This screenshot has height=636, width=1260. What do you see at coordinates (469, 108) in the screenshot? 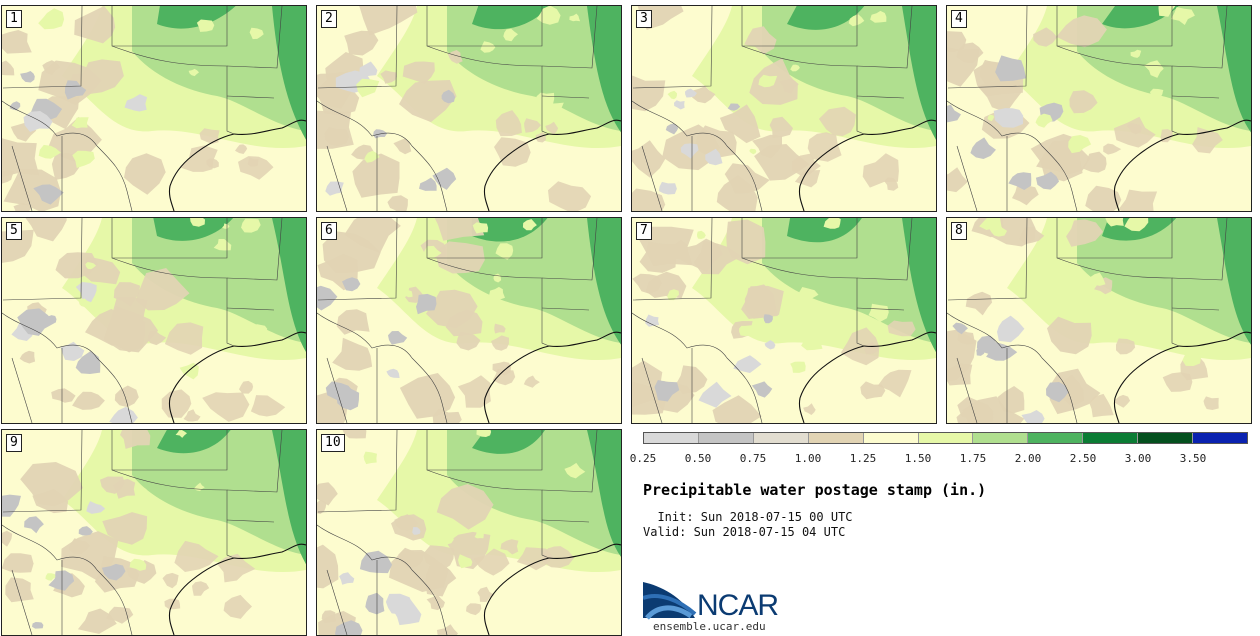
I see `ensemble-member-map: 2` at bounding box center [469, 108].